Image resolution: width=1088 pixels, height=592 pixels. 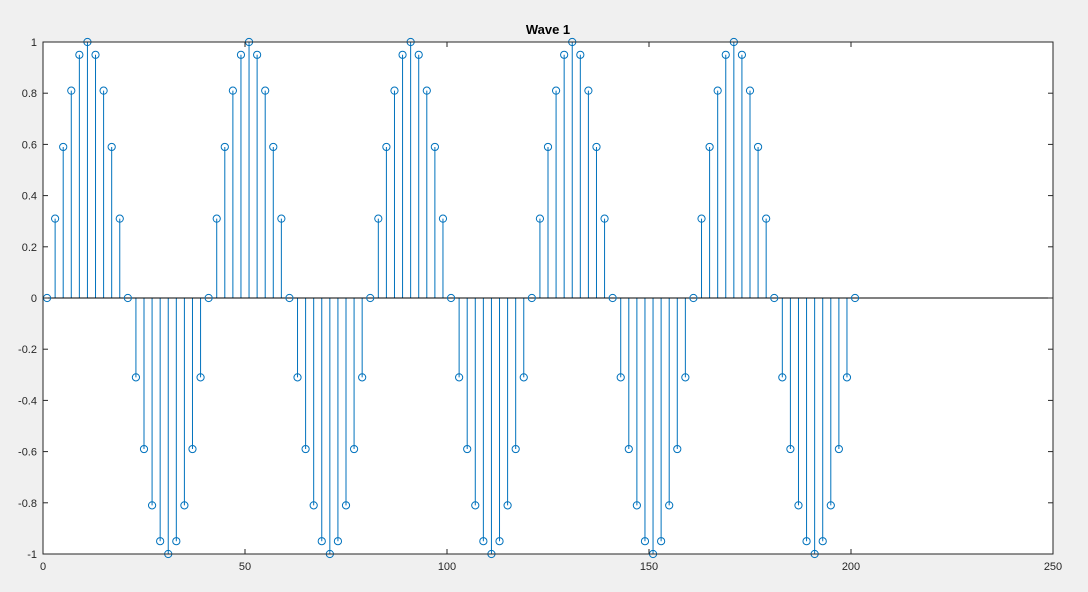 I want to click on y-tick-label: 1, so click(x=34, y=43).